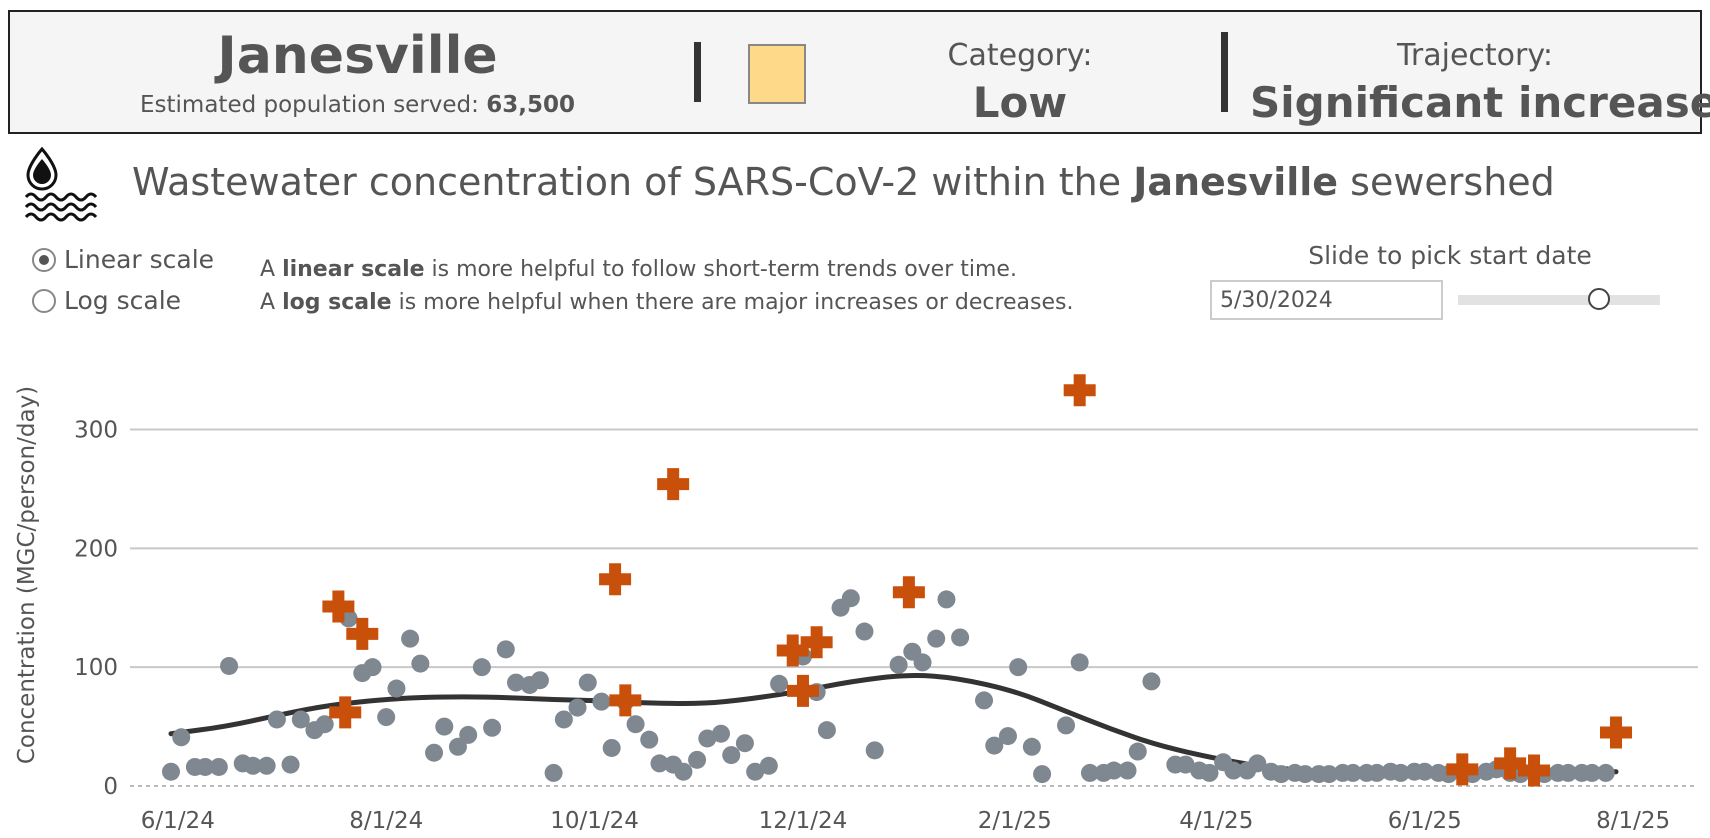 This screenshot has width=1710, height=838. Describe the element at coordinates (1559, 300) in the screenshot. I see `start-date-slider-track` at that location.